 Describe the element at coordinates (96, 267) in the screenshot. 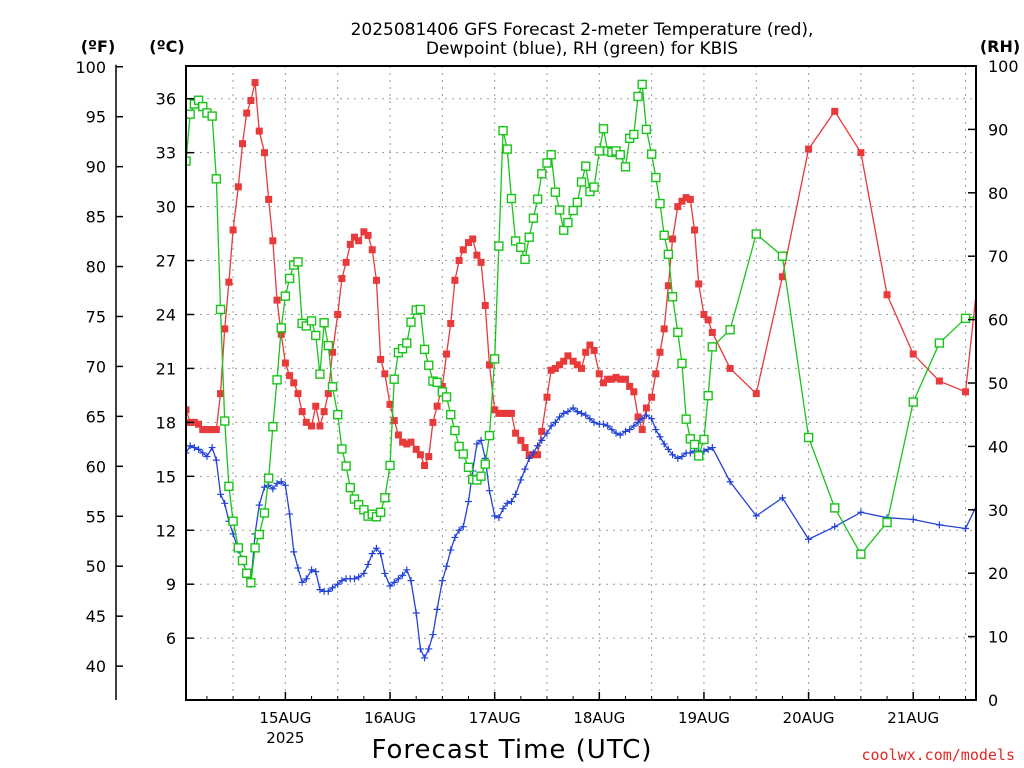

I see `fahrenheit-tick-label: 80` at that location.